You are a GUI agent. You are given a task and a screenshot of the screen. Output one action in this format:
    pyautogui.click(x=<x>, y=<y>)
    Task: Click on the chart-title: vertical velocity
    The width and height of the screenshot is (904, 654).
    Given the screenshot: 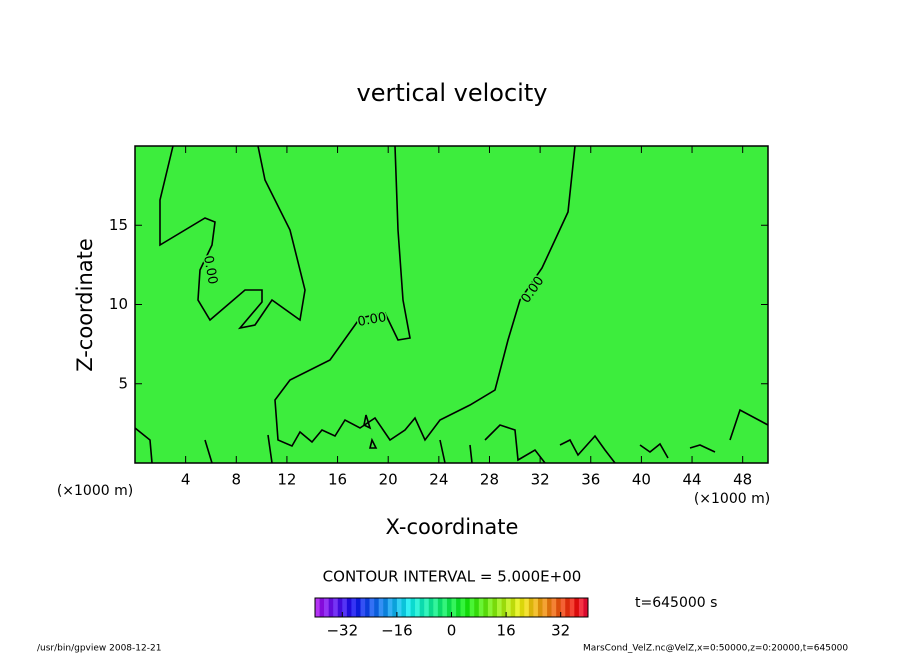 What is the action you would take?
    pyautogui.click(x=452, y=93)
    